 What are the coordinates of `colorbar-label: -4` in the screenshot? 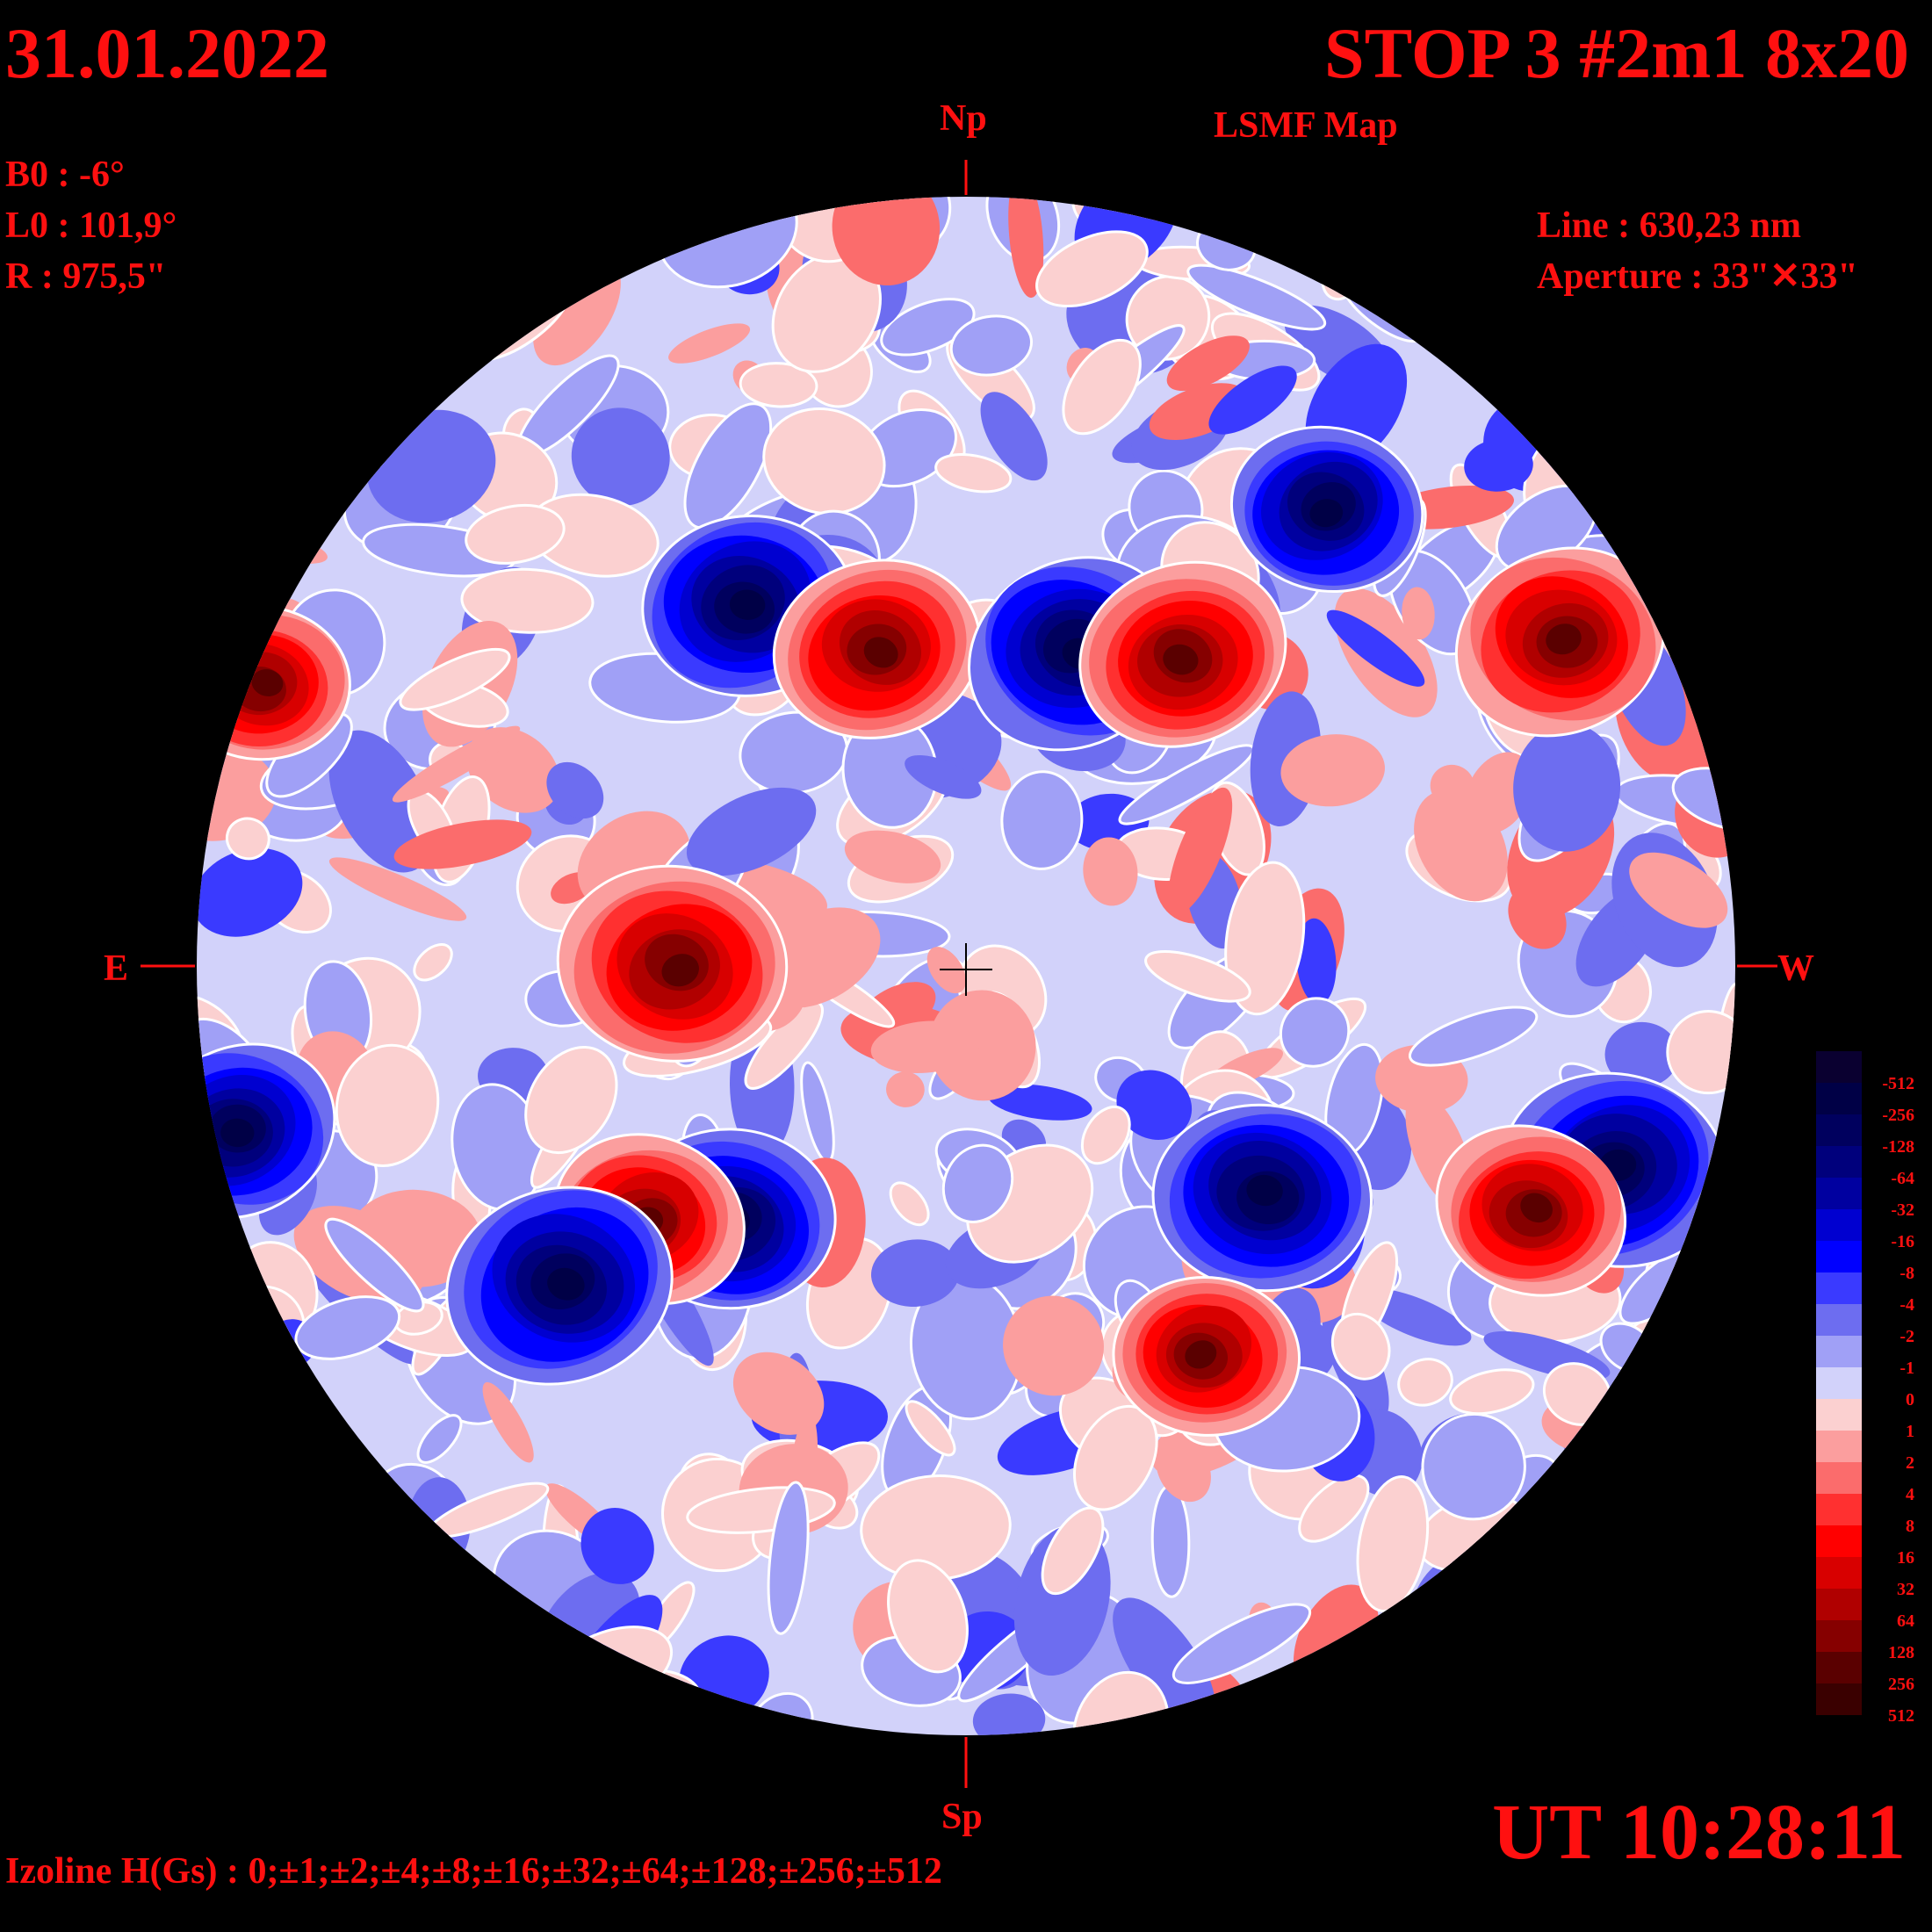 It's located at (1907, 1305).